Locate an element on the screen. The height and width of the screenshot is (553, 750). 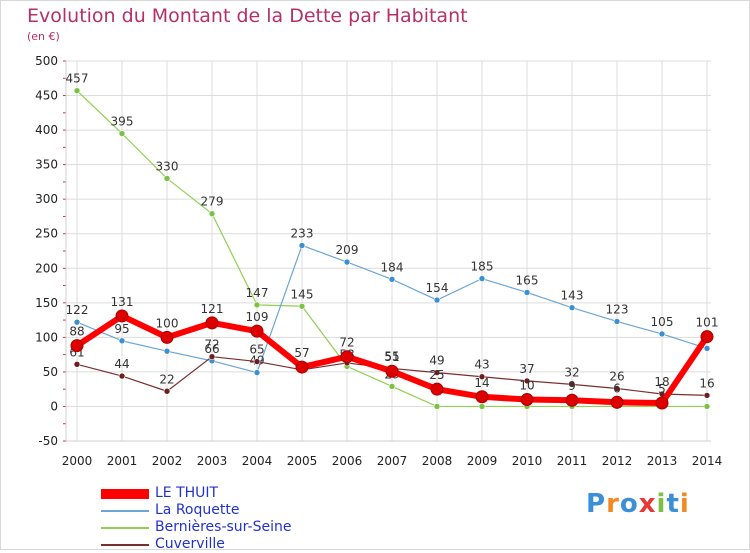
data-label-le-thuit: 9 is located at coordinates (572, 386).